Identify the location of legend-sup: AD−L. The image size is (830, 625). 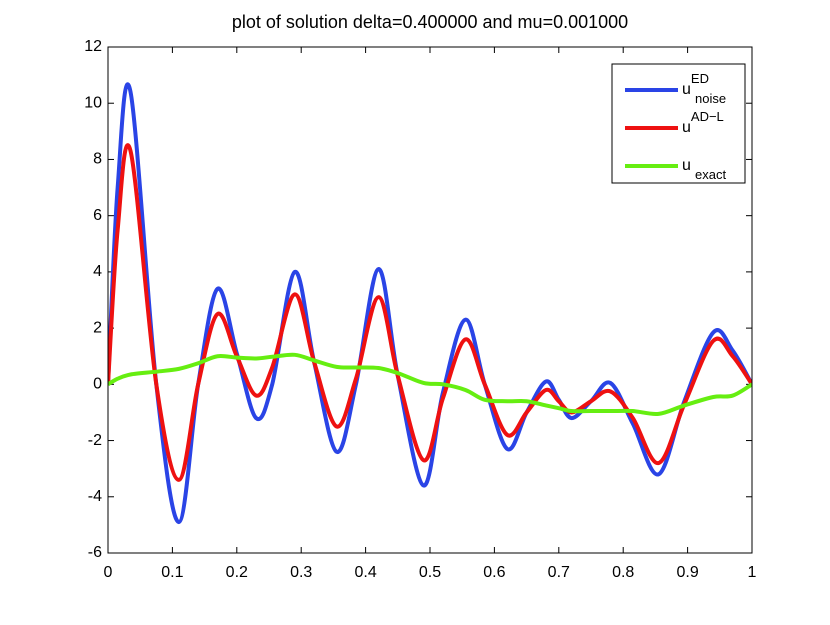
(707, 116).